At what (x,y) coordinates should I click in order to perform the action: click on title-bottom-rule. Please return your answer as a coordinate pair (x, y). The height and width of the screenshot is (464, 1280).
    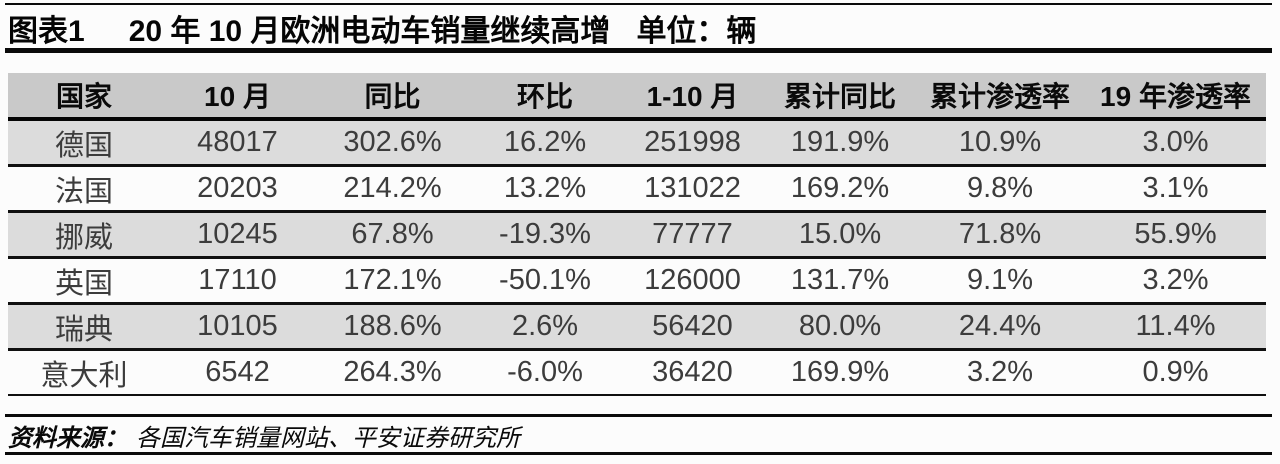
    Looking at the image, I should click on (638, 50).